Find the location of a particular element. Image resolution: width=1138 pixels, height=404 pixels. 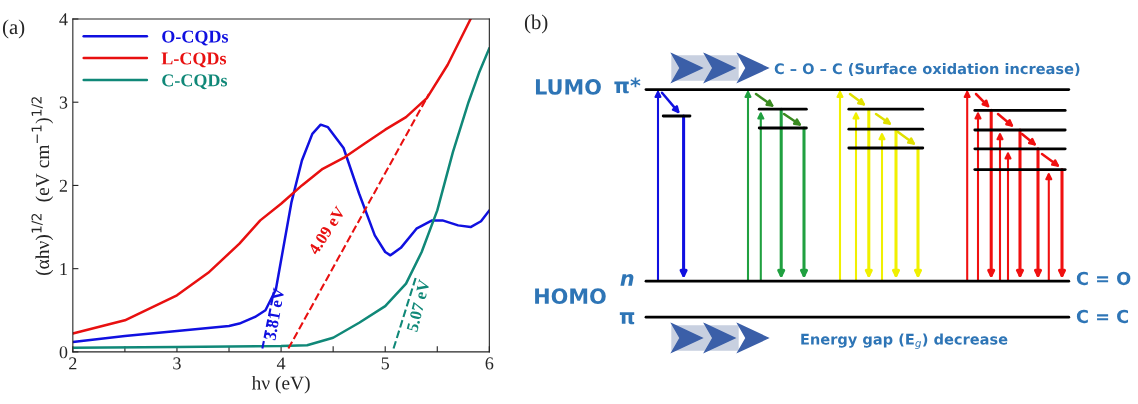

x-axis-title: hν (eV) is located at coordinates (280, 384).